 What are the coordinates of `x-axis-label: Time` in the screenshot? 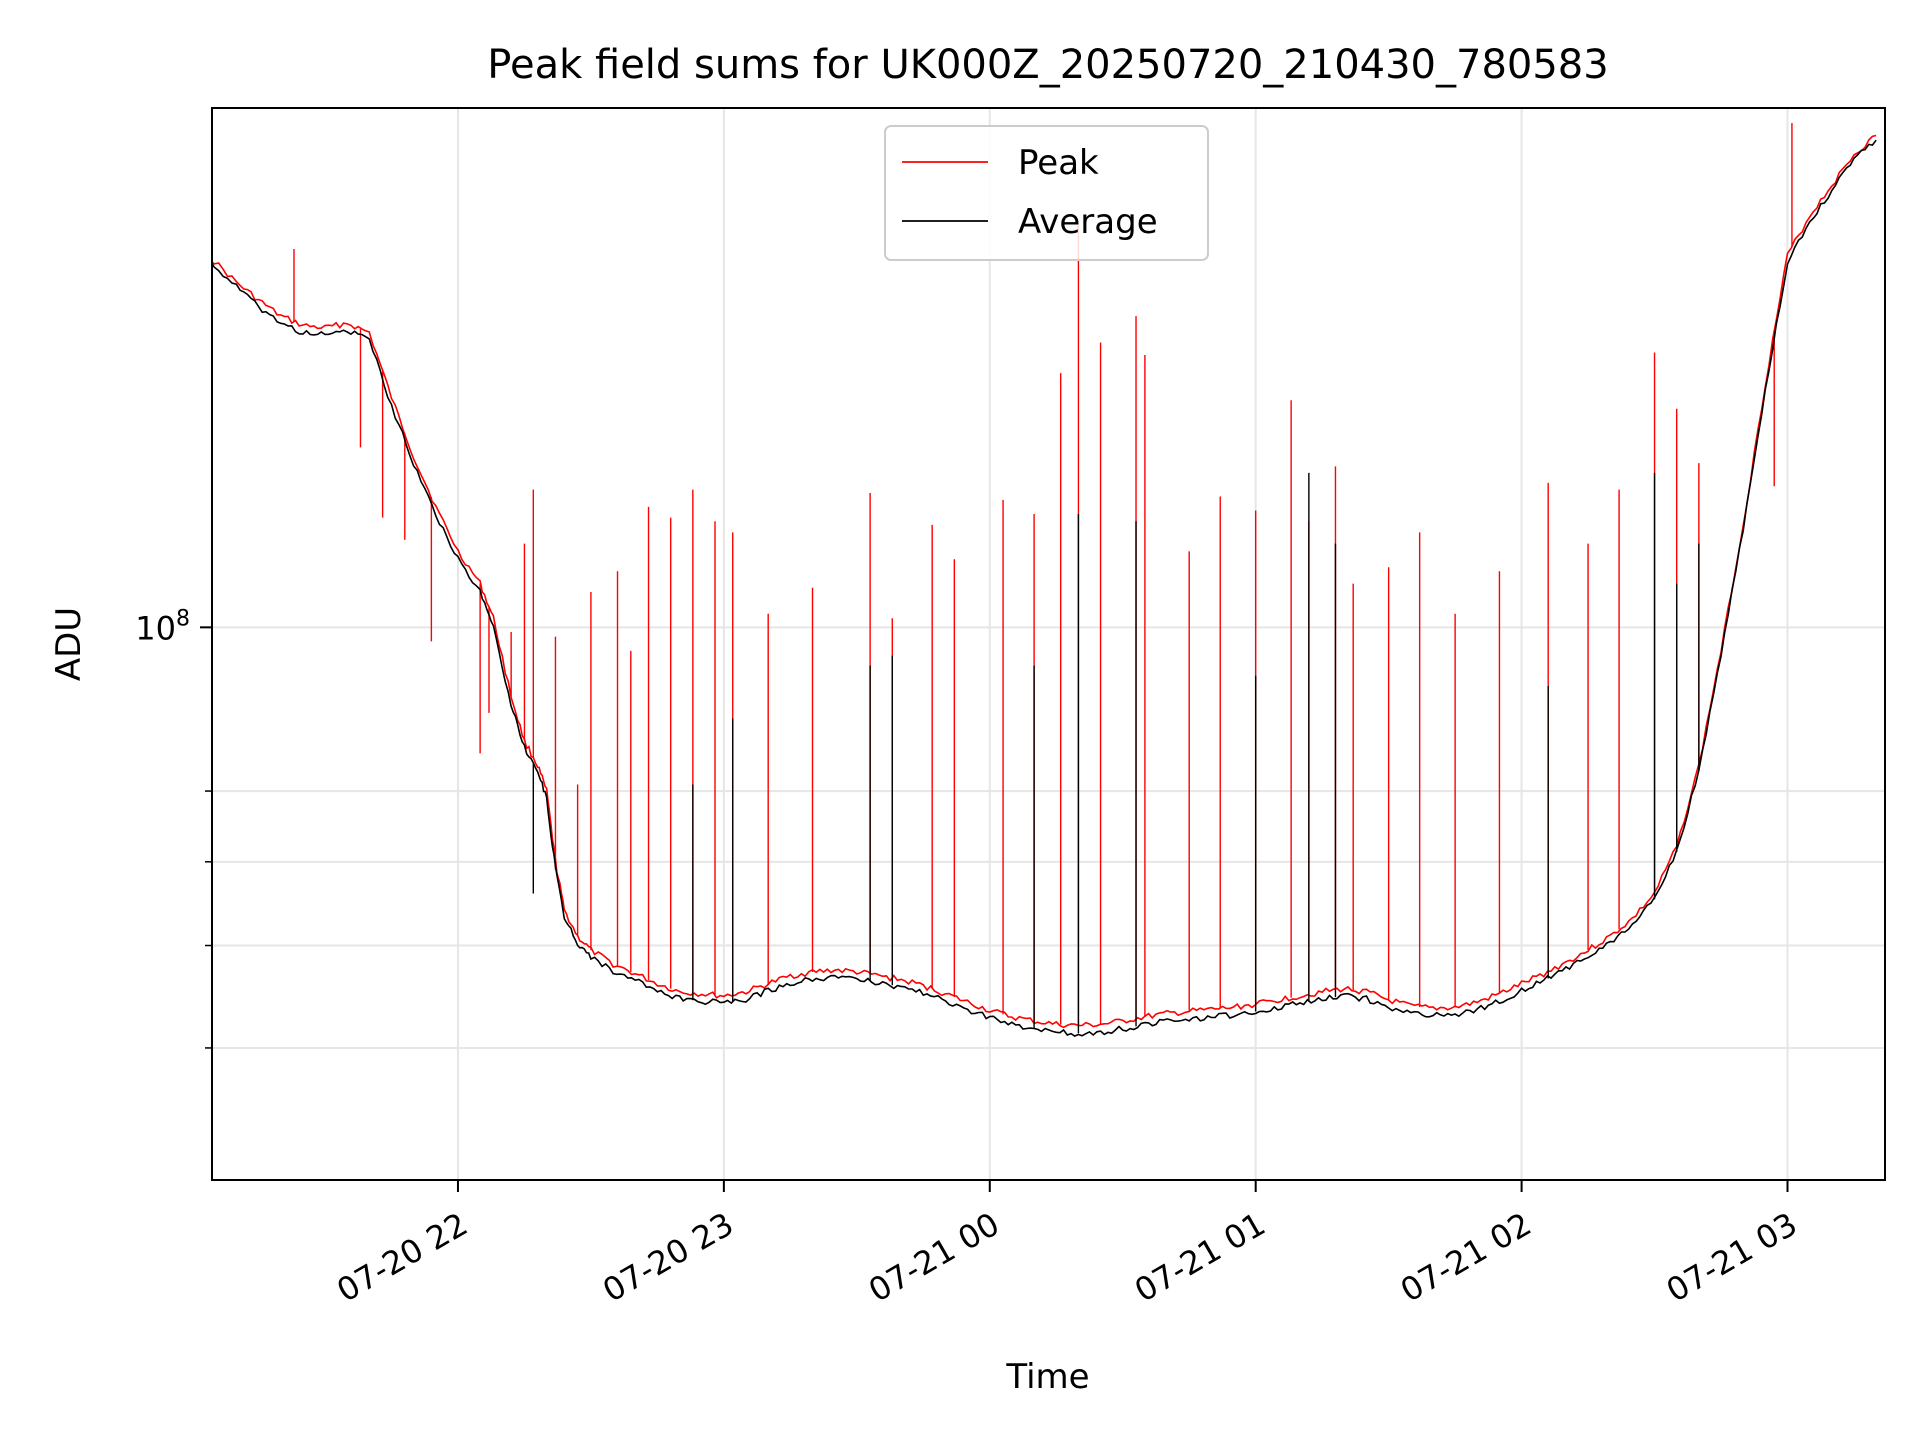 It's located at (1047, 1377).